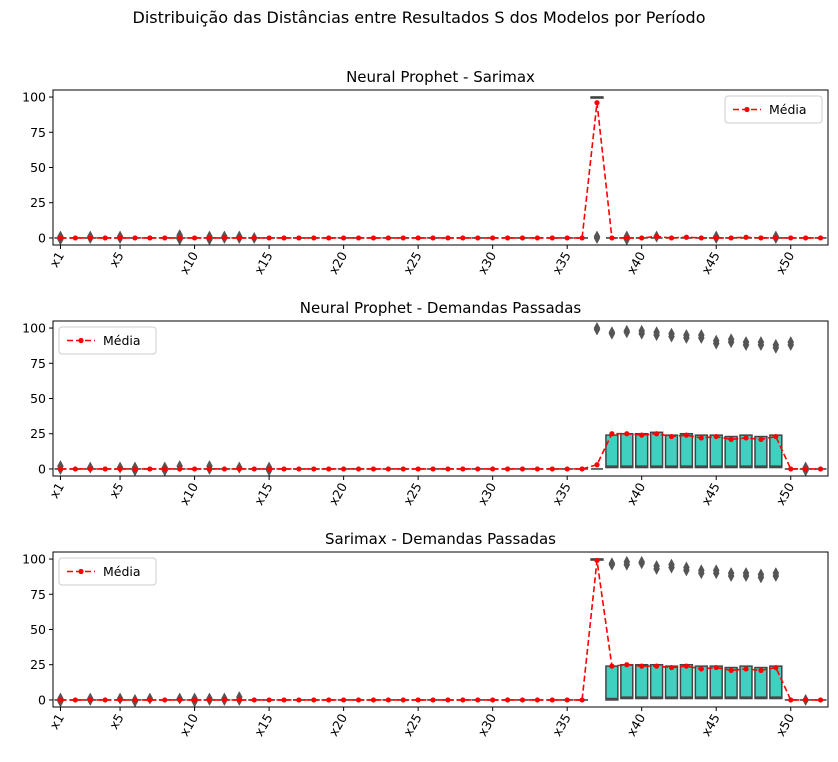 This screenshot has height=762, width=838. Describe the element at coordinates (81, 571) in the screenshot. I see `legend-marker` at that location.